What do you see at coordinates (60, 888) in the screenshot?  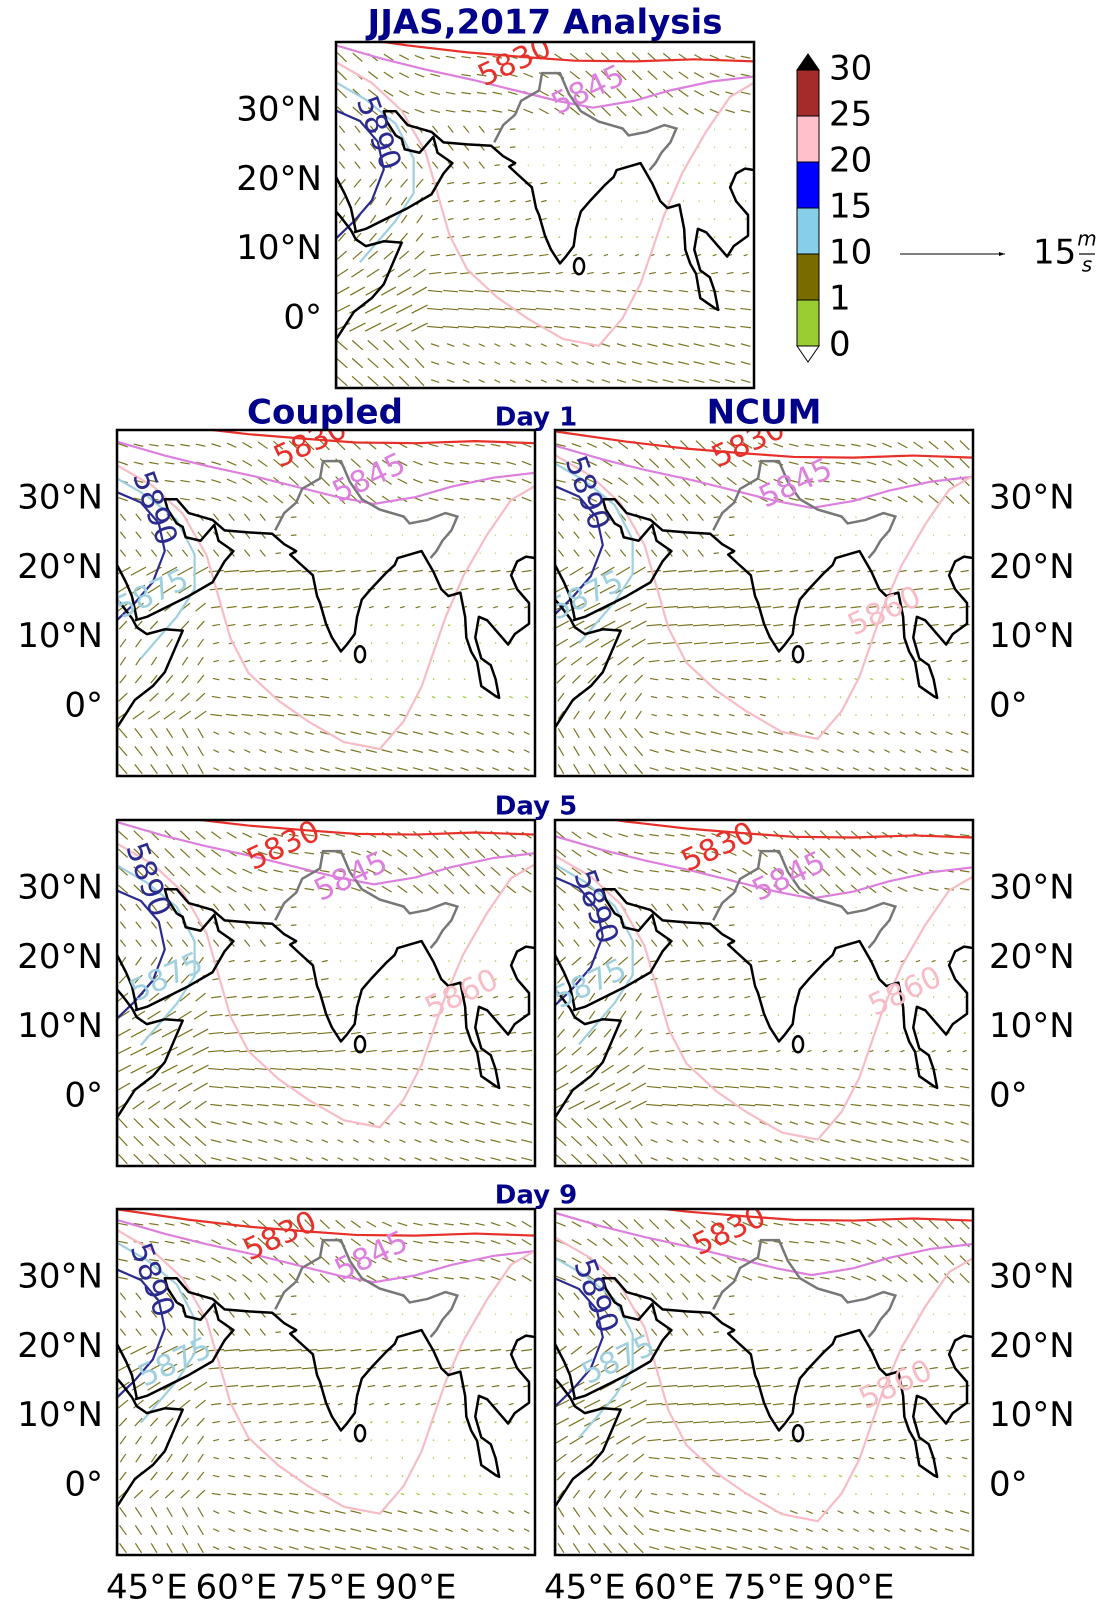 I see `lat-tick-label: 30°N` at bounding box center [60, 888].